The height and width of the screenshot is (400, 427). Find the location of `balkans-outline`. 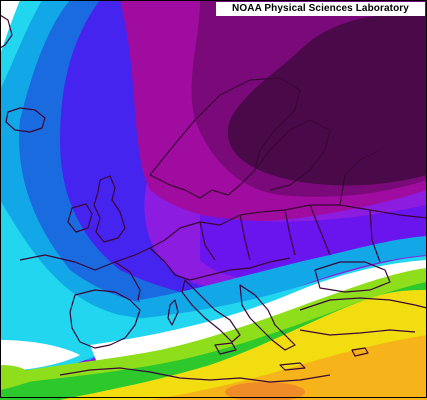

balkans-outline is located at coordinates (267, 317).